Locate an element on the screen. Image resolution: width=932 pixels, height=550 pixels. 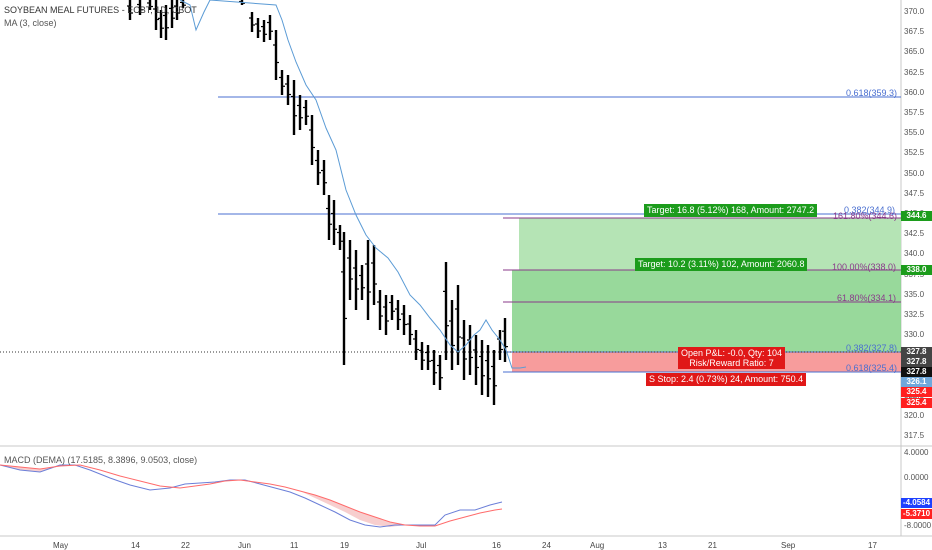
time-tick-label: 17 is located at coordinates (872, 545).